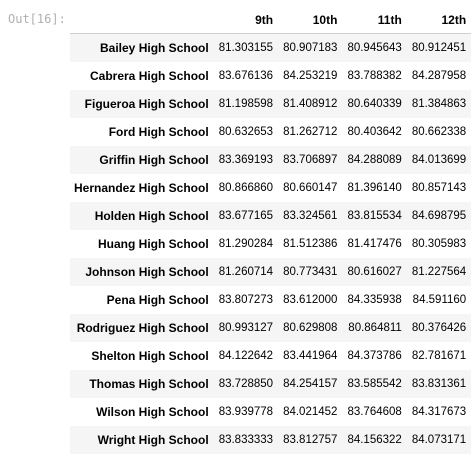 The height and width of the screenshot is (458, 471). What do you see at coordinates (246, 132) in the screenshot?
I see `table-cell-score: 80.632653` at bounding box center [246, 132].